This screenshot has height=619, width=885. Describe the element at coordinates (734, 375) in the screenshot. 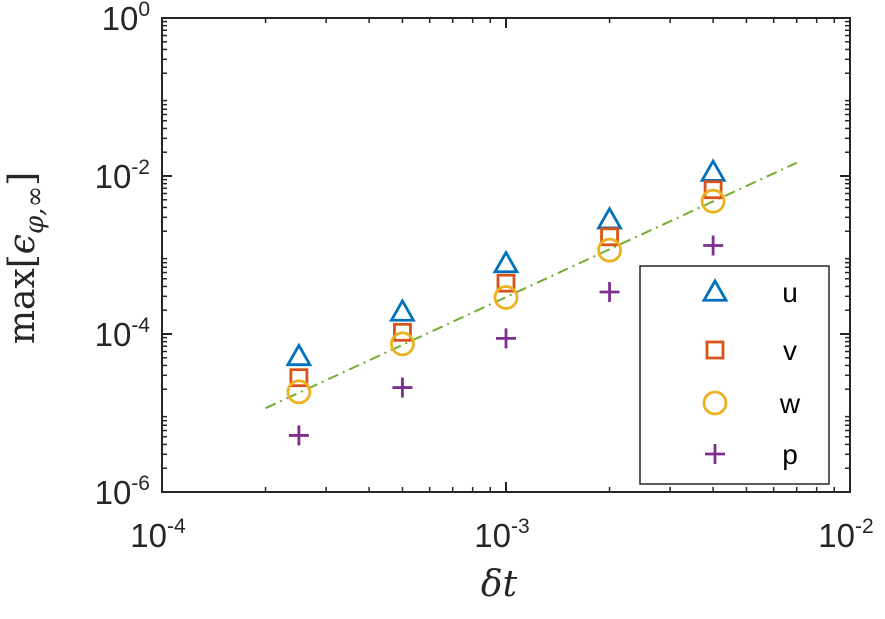

I see `legend-box` at that location.